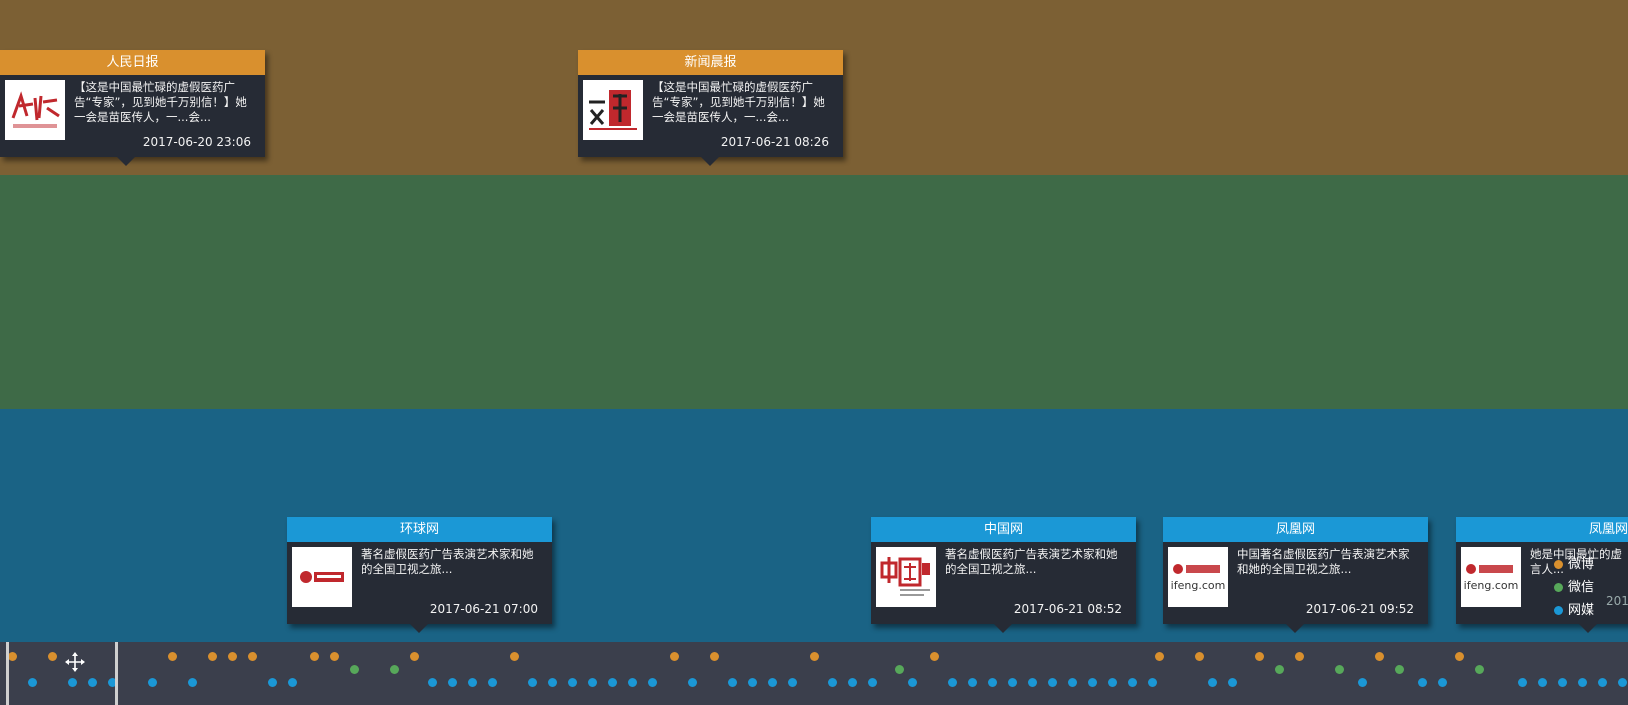  What do you see at coordinates (906, 577) in the screenshot?
I see `zhongguo-logo-image` at bounding box center [906, 577].